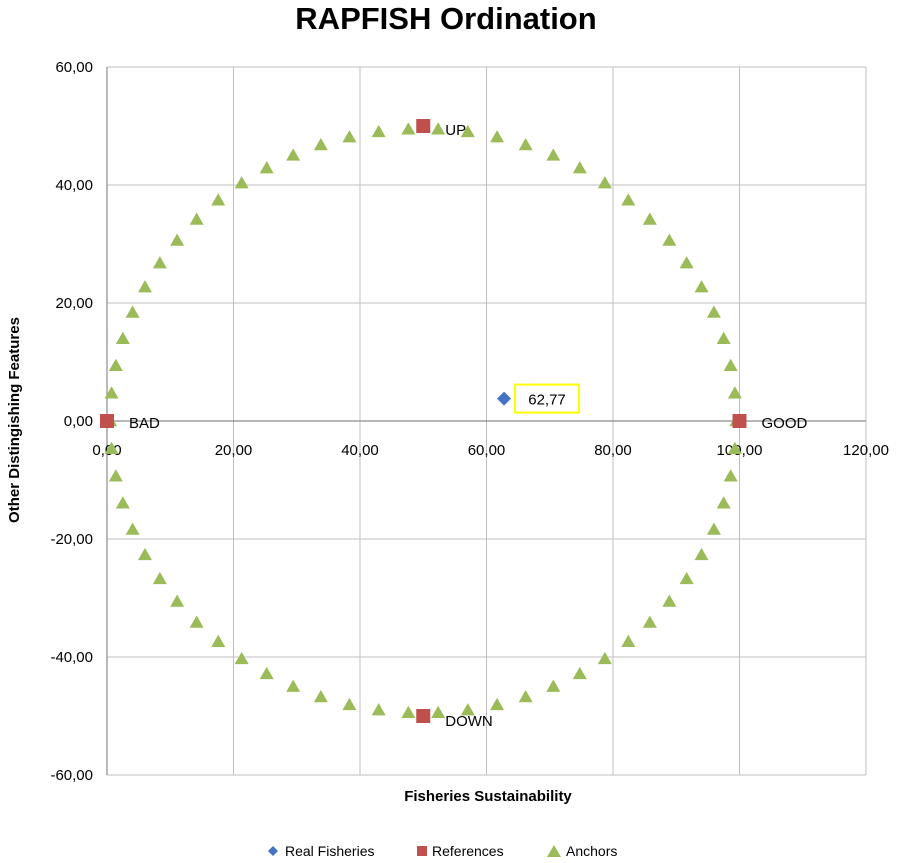 The width and height of the screenshot is (901, 863). Describe the element at coordinates (273, 851) in the screenshot. I see `legend-diamond-marker` at that location.